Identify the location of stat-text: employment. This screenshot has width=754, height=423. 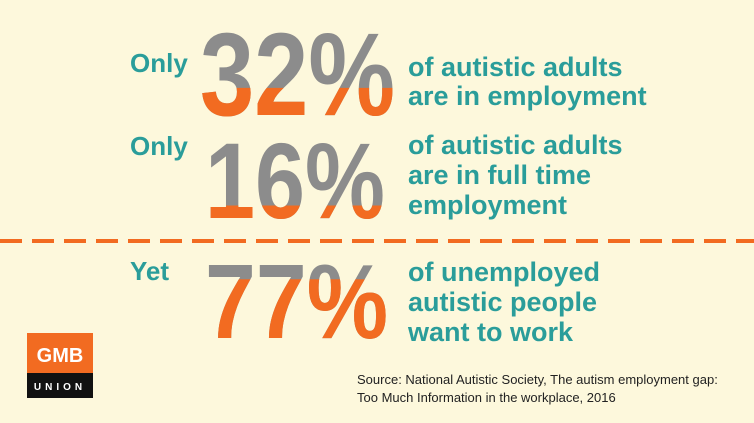
(487, 205).